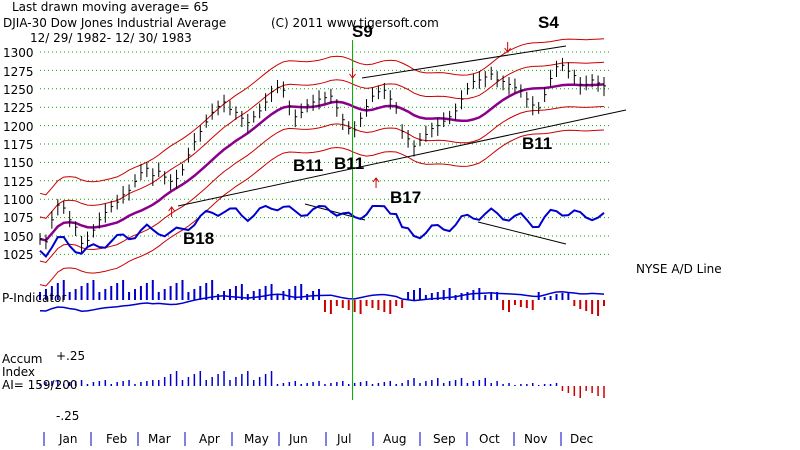 The image size is (800, 450). Describe the element at coordinates (321, 437) in the screenshot. I see `month-axis` at that location.